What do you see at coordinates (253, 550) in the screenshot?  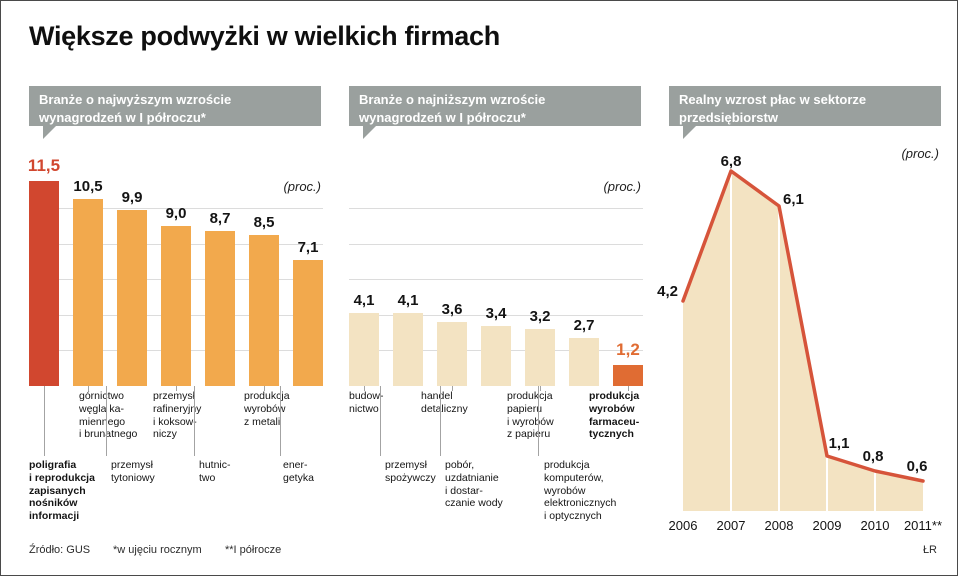 I see `footnote-half-year: **I półrocze` at bounding box center [253, 550].